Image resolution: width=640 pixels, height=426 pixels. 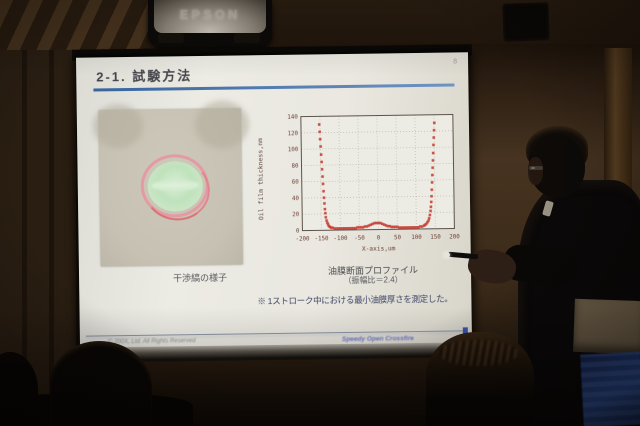 What do you see at coordinates (359, 239) in the screenshot?
I see `svg-text: -50` at bounding box center [359, 239].